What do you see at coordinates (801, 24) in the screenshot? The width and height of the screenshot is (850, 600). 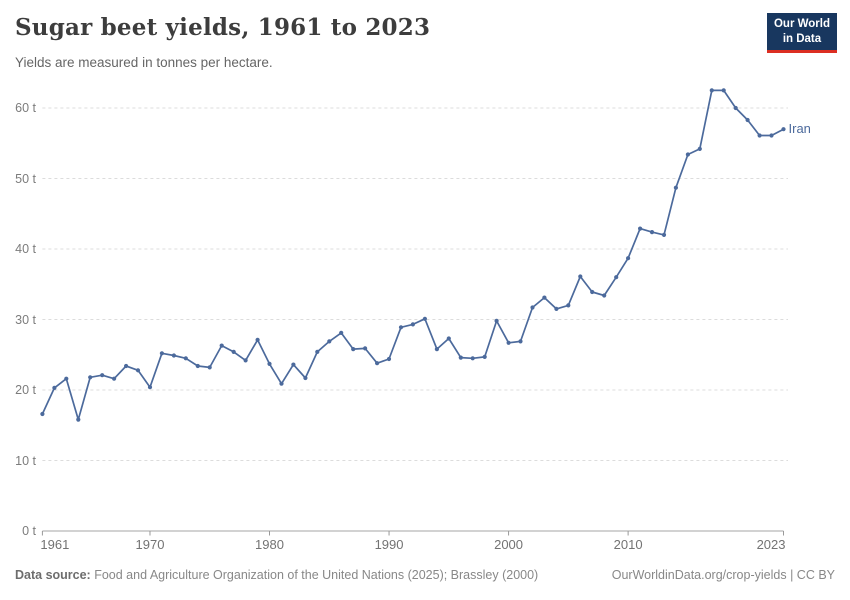 I see `owid-logo-line1: Our World` at bounding box center [801, 24].